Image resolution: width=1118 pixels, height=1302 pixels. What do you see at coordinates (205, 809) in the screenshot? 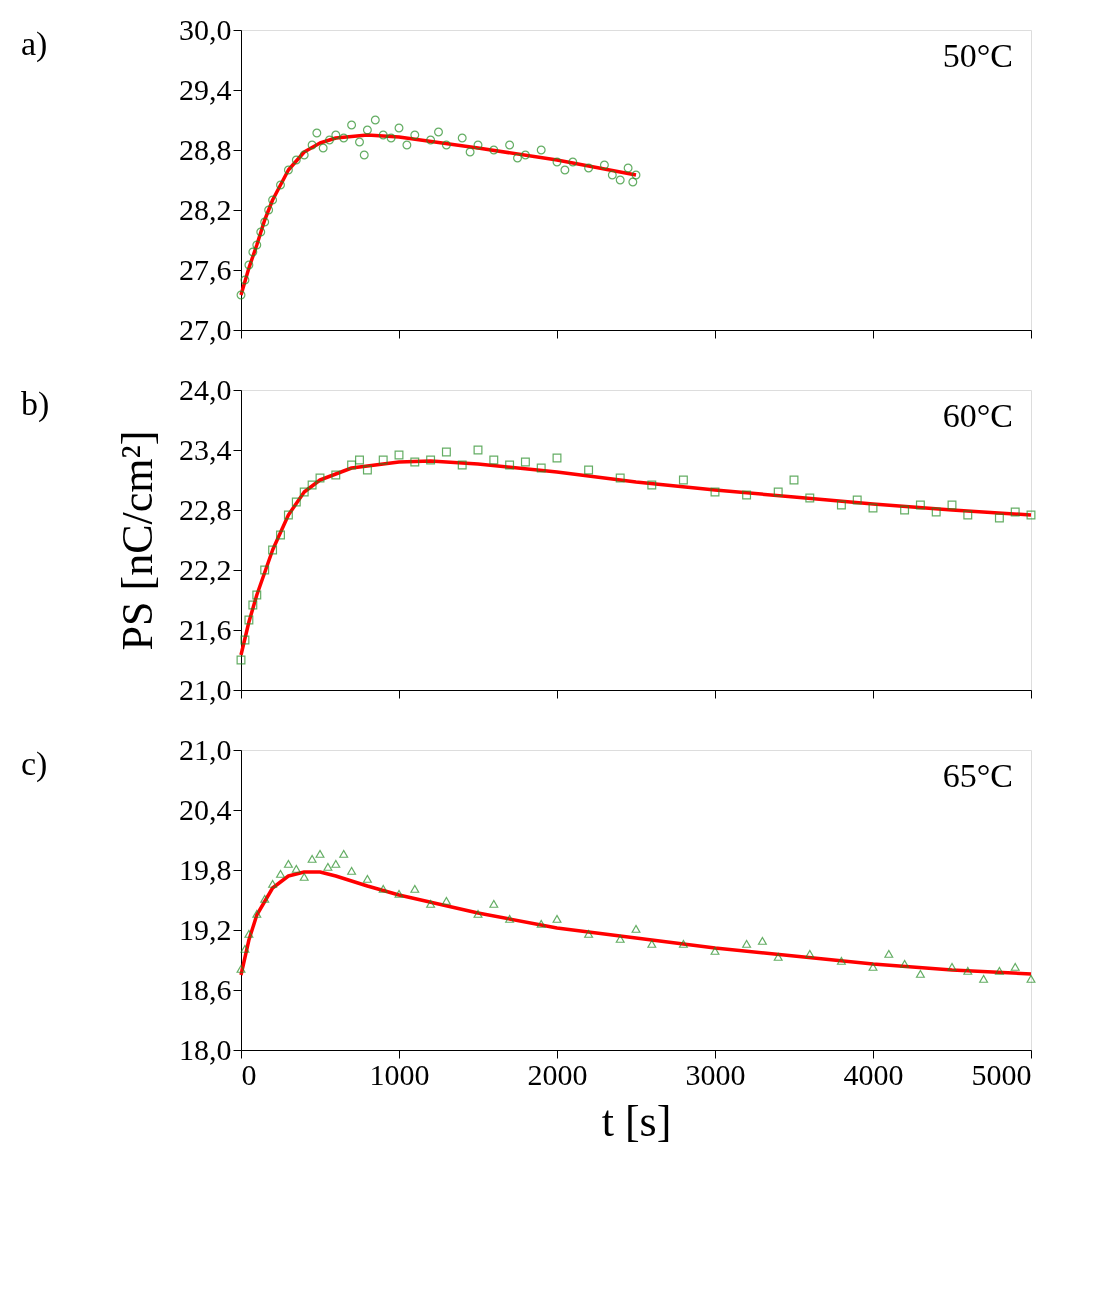
I see `y-tick-label: 20,4` at bounding box center [205, 809].